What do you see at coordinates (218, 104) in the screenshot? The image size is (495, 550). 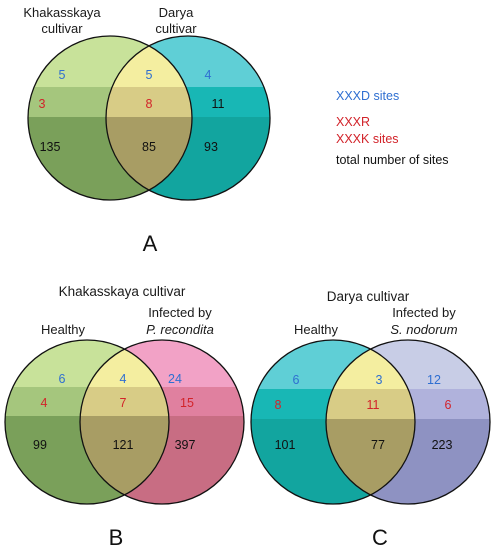 I see `panel-a-right-xxxr: 11` at bounding box center [218, 104].